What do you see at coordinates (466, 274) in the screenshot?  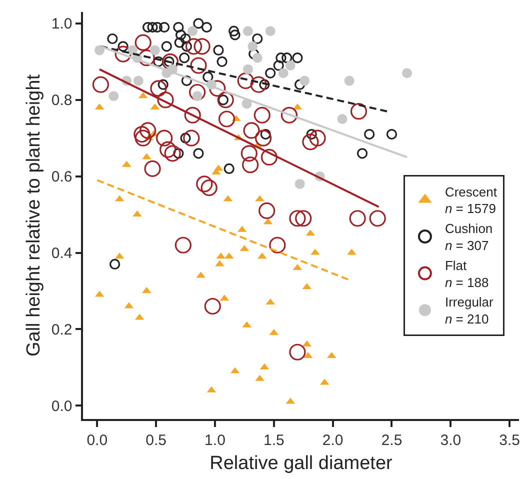 I see `legend-label: Flat n = 188` at bounding box center [466, 274].